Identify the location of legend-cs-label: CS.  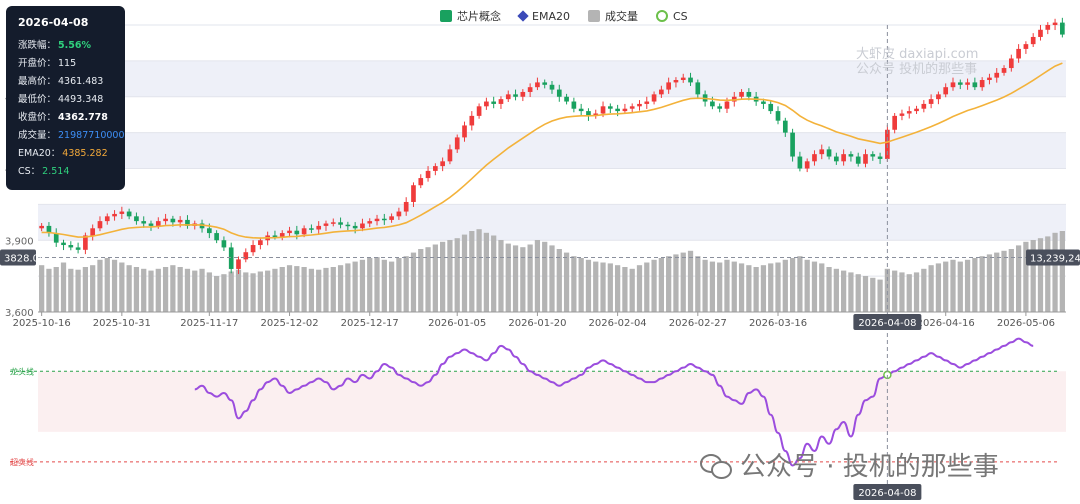
(680, 16).